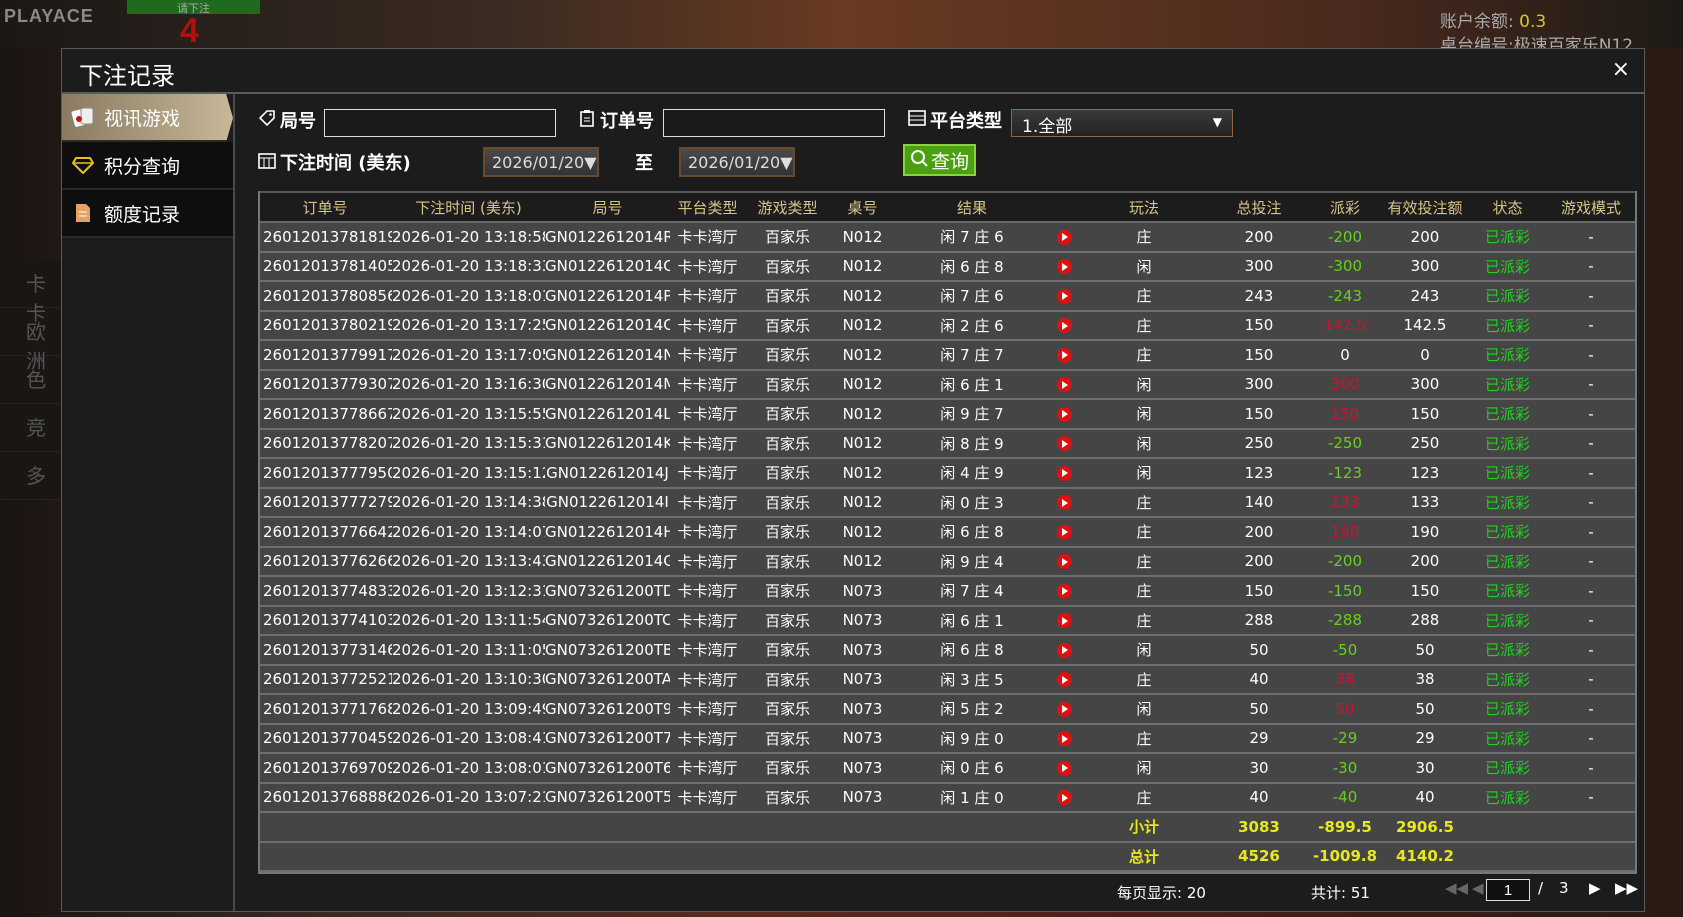 This screenshot has width=1683, height=917. Describe the element at coordinates (1345, 473) in the screenshot. I see `payout-cell: -123` at that location.